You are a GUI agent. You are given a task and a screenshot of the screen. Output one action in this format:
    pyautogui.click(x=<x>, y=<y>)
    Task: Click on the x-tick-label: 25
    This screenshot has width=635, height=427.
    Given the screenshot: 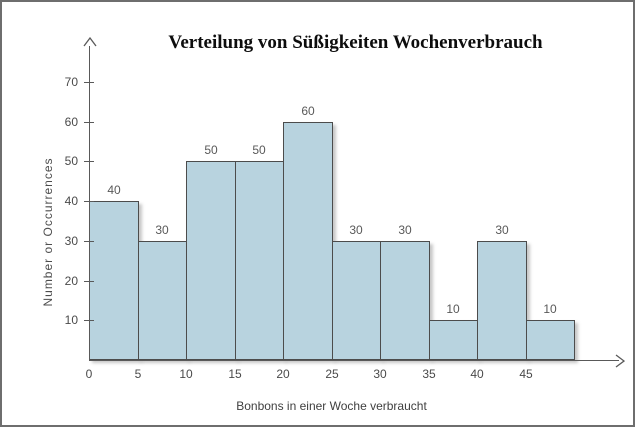 What is the action you would take?
    pyautogui.click(x=332, y=374)
    